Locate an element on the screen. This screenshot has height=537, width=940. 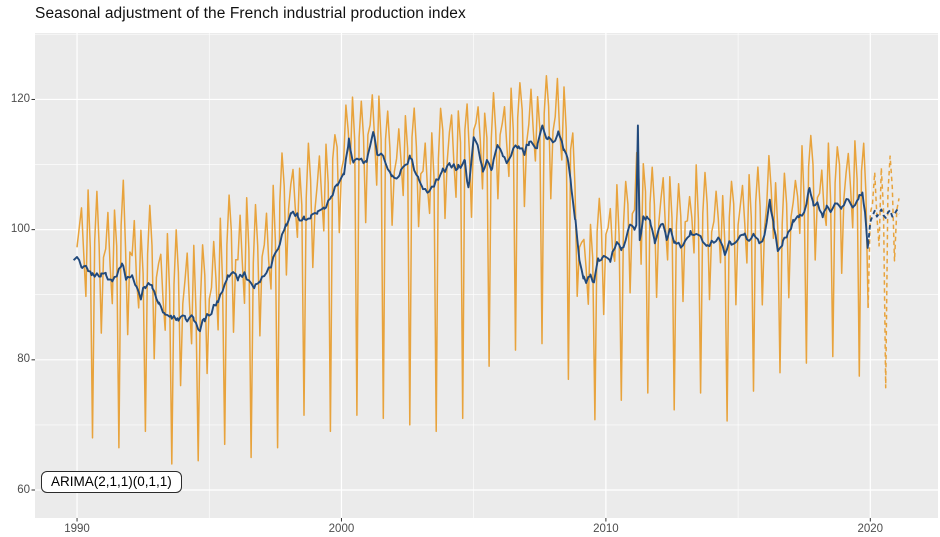
y-axis-tick-label: 80 is located at coordinates (23, 359).